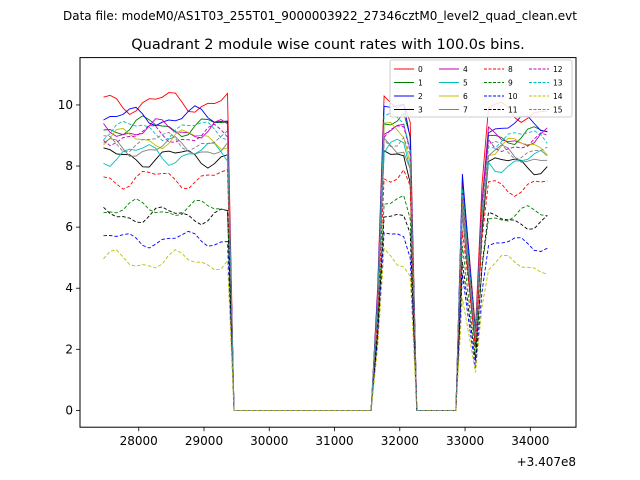 The image size is (640, 480). Describe the element at coordinates (465, 441) in the screenshot. I see `x-tick-label: 33000` at that location.